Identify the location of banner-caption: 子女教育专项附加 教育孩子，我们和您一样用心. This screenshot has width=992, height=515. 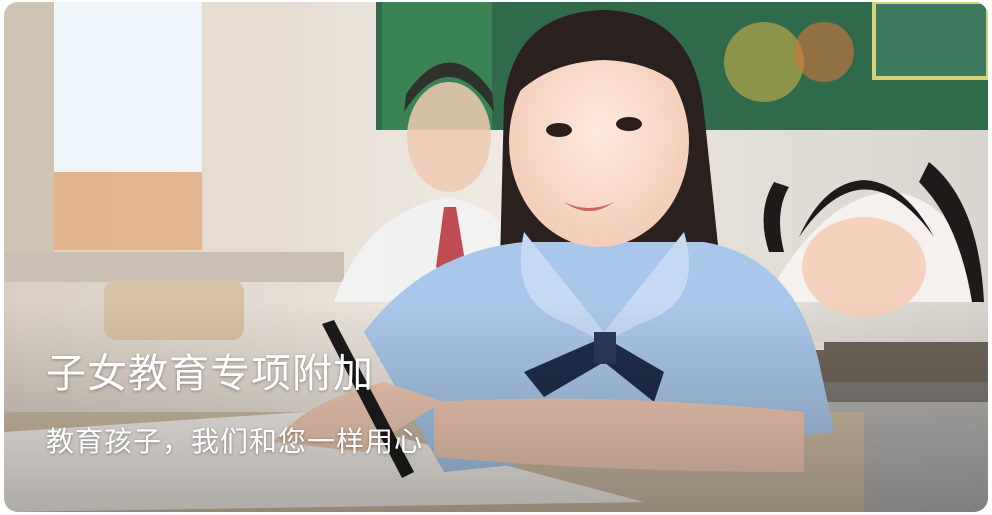
(234, 404).